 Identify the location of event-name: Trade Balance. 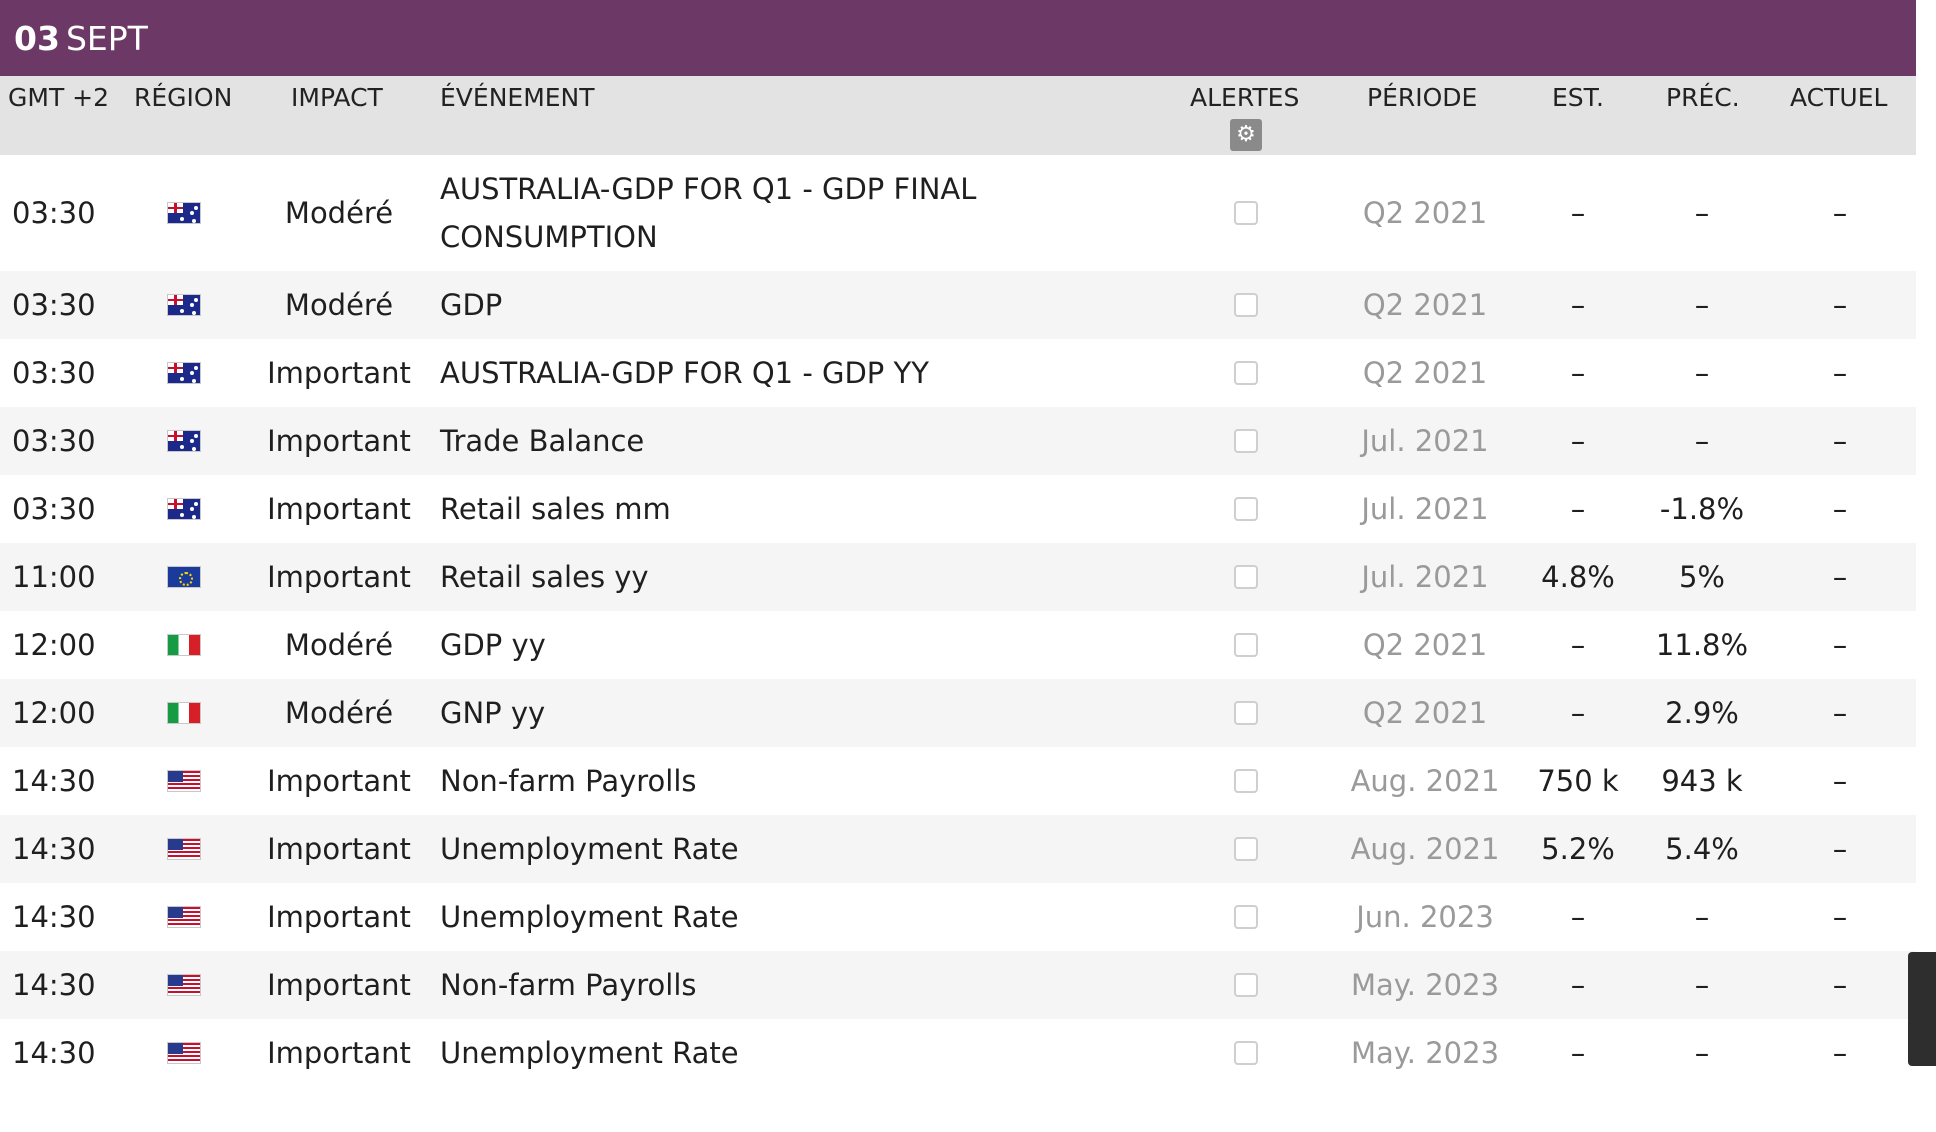
(542, 441).